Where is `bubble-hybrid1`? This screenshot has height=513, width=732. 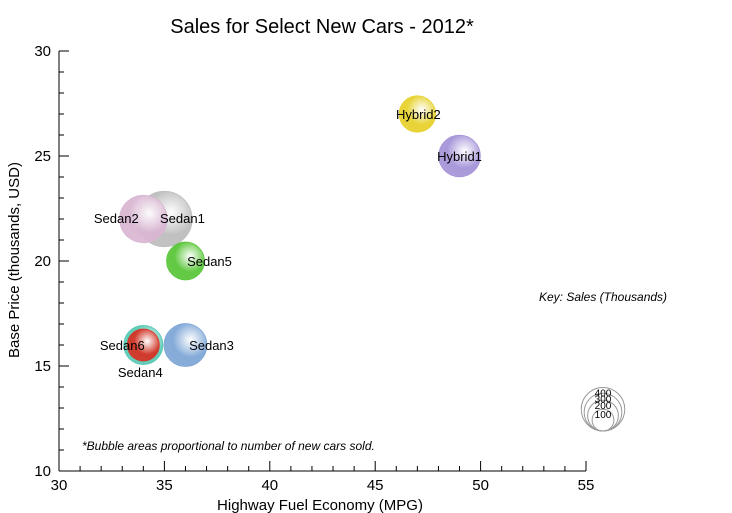 bubble-hybrid1 is located at coordinates (459, 156).